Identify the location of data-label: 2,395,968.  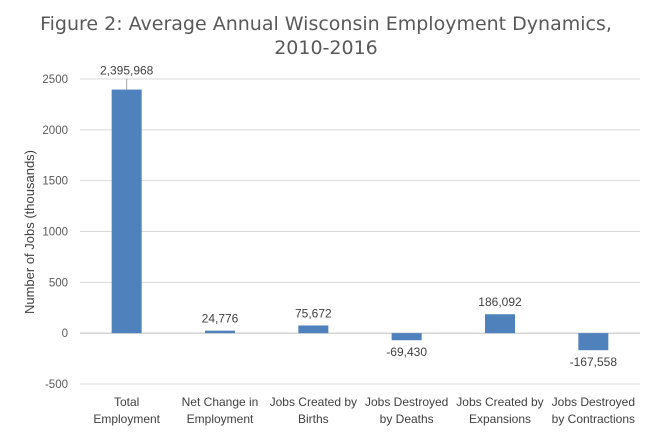
(127, 71).